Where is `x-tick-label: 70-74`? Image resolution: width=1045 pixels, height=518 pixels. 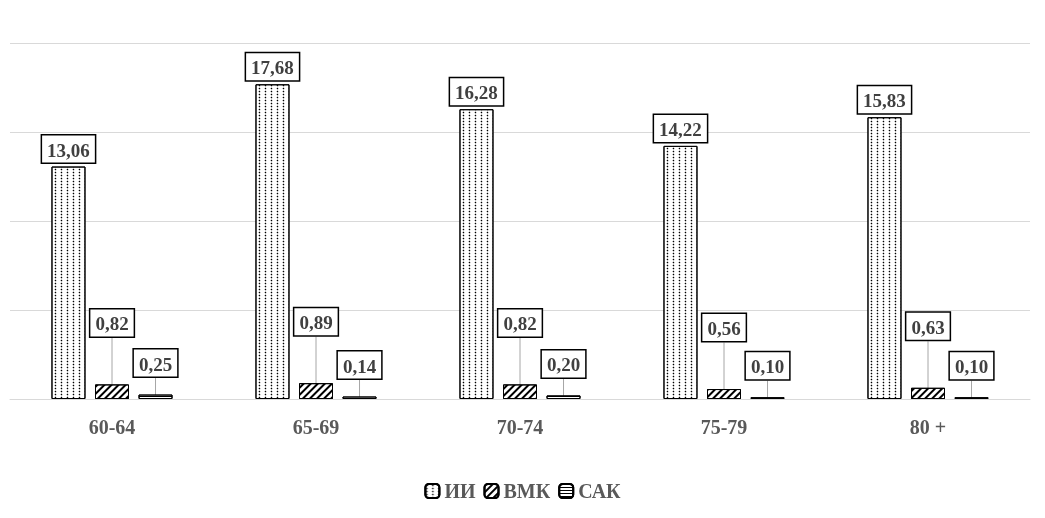
x-tick-label: 70-74 is located at coordinates (520, 427).